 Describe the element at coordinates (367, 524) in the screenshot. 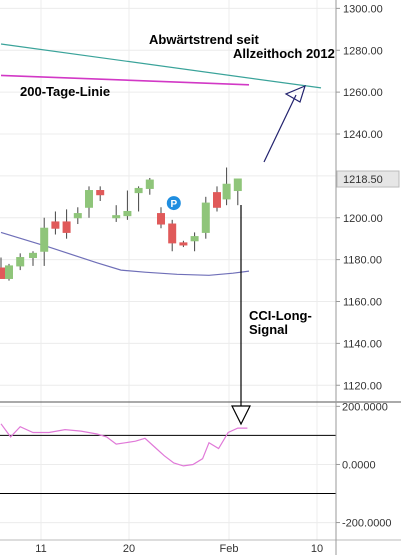

I see `cci-tick-label: -200.0000` at that location.